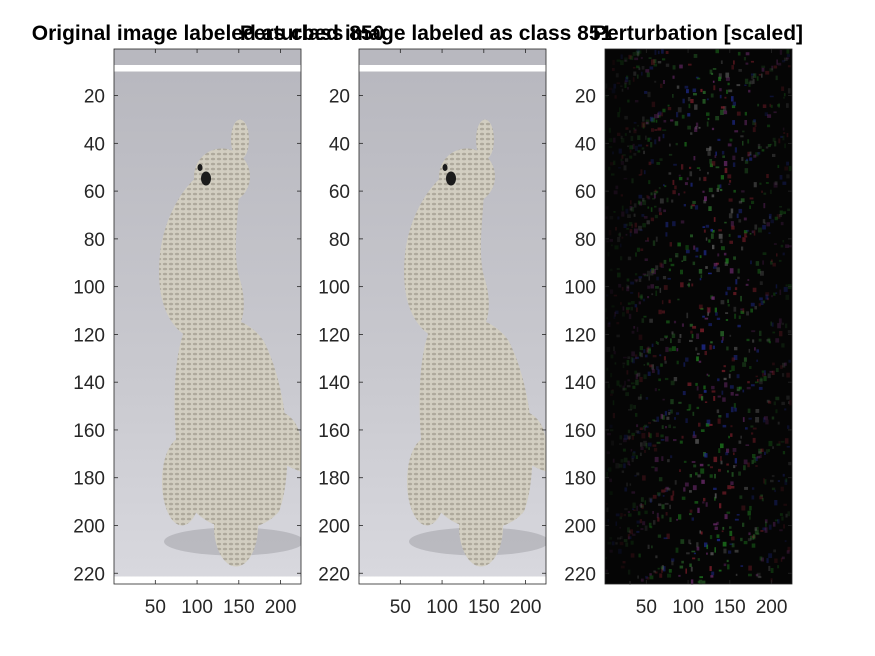 The width and height of the screenshot is (875, 656). What do you see at coordinates (426, 33) in the screenshot?
I see `subplot-title: Perturbed image labeled as class 851` at bounding box center [426, 33].